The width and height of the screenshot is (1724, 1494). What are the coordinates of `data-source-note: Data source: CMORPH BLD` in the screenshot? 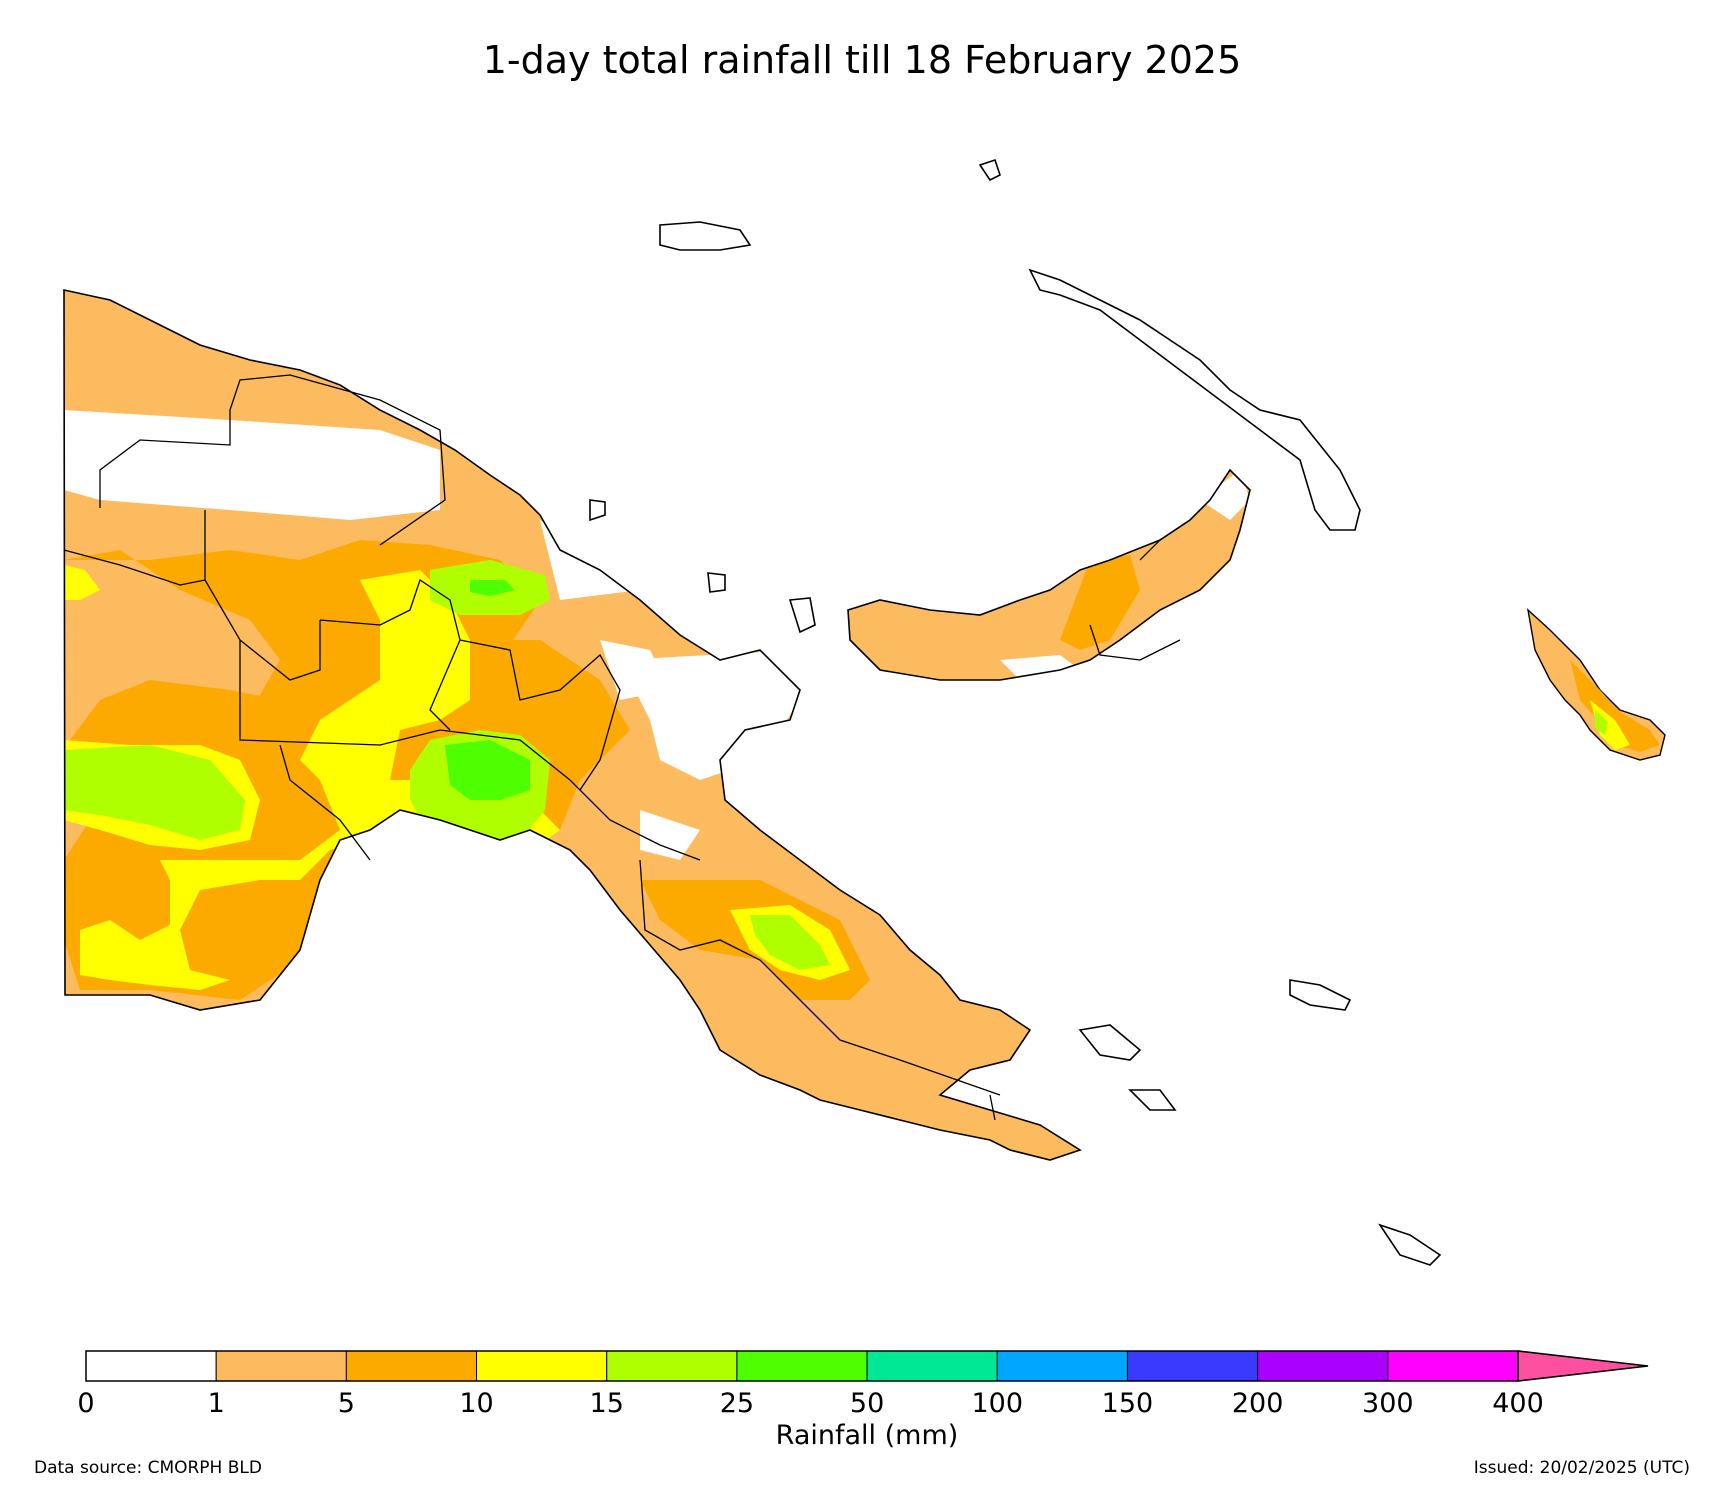 It's located at (148, 1468).